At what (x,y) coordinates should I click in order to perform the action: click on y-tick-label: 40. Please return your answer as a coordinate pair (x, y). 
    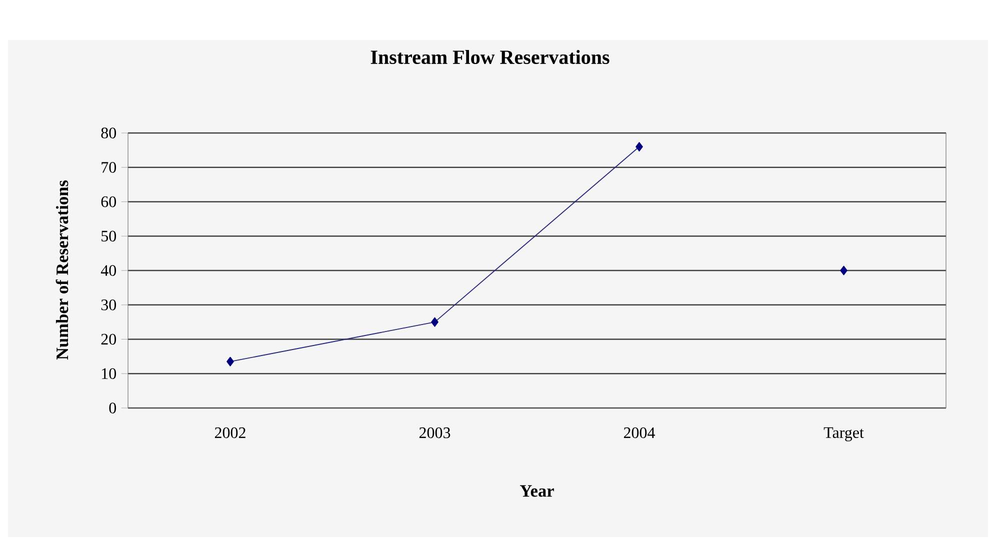
    Looking at the image, I should click on (108, 270).